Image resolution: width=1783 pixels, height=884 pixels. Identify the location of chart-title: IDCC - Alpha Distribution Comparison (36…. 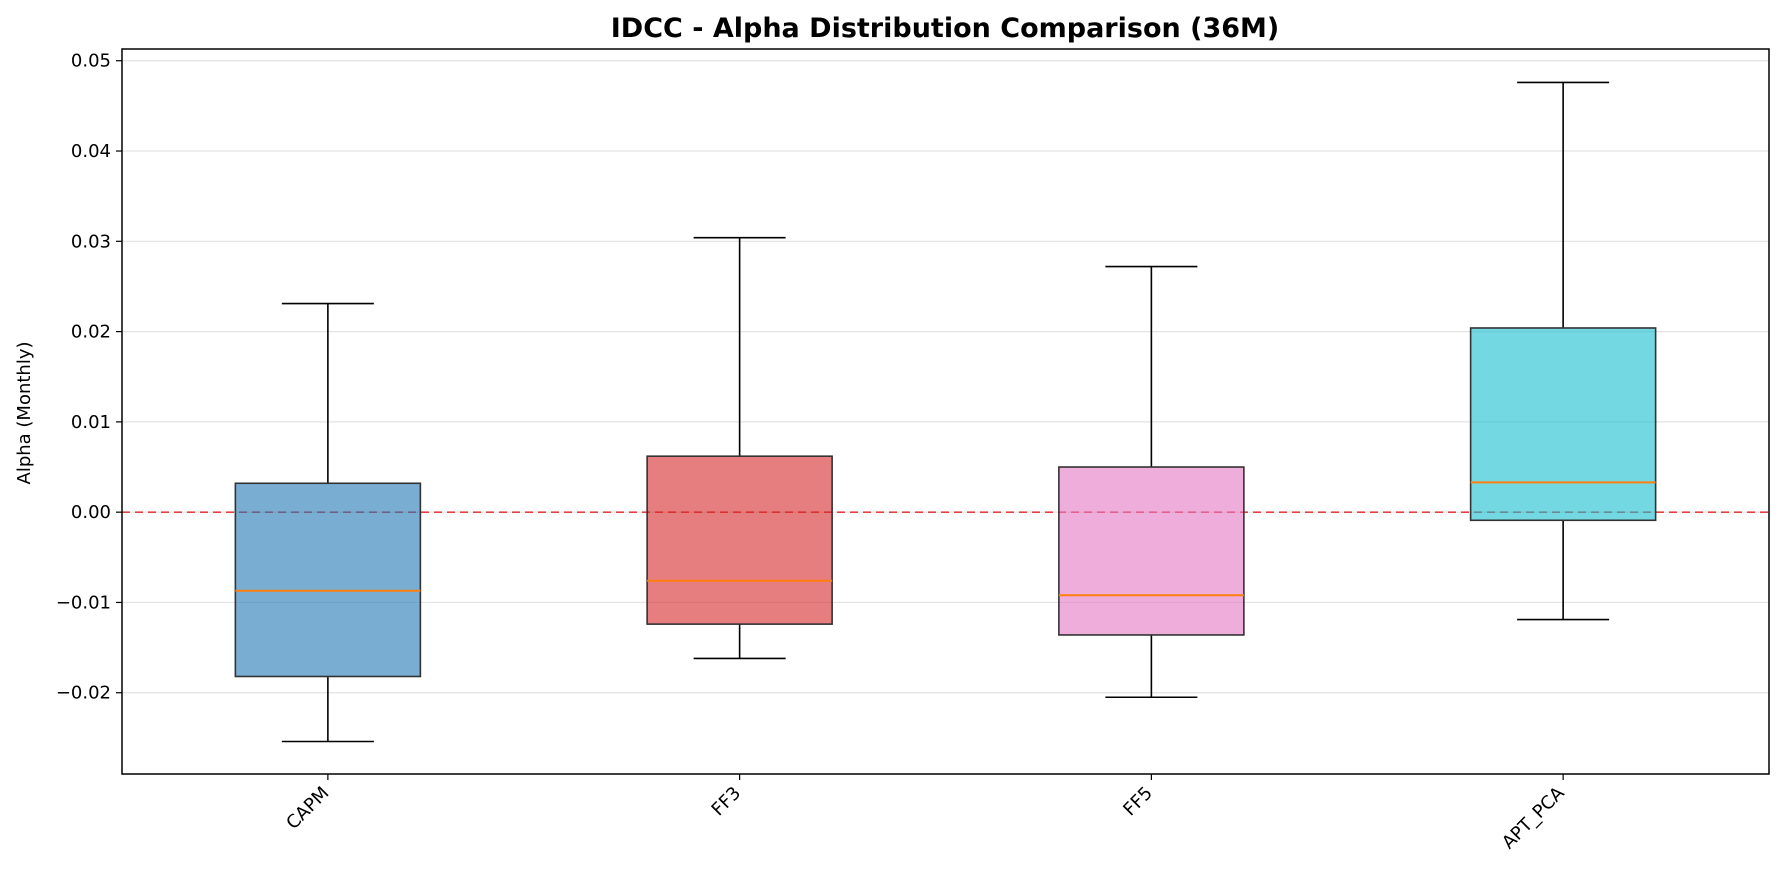
(945, 28).